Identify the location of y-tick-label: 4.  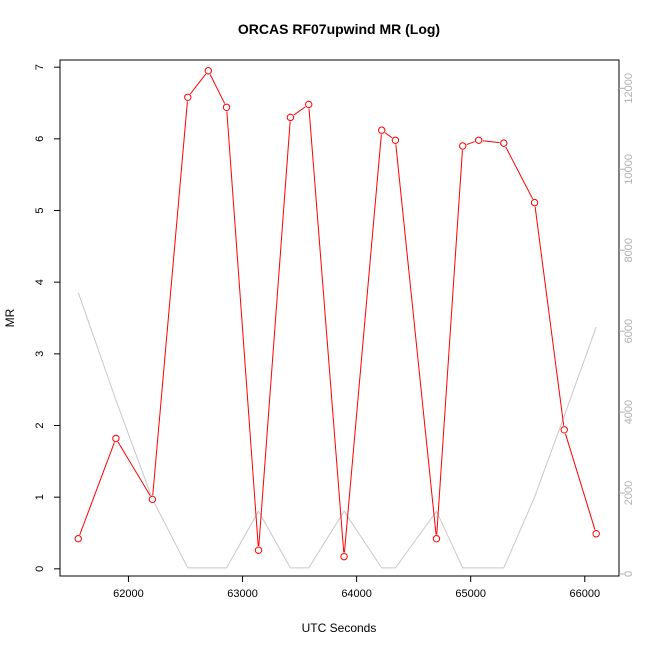
(40, 282).